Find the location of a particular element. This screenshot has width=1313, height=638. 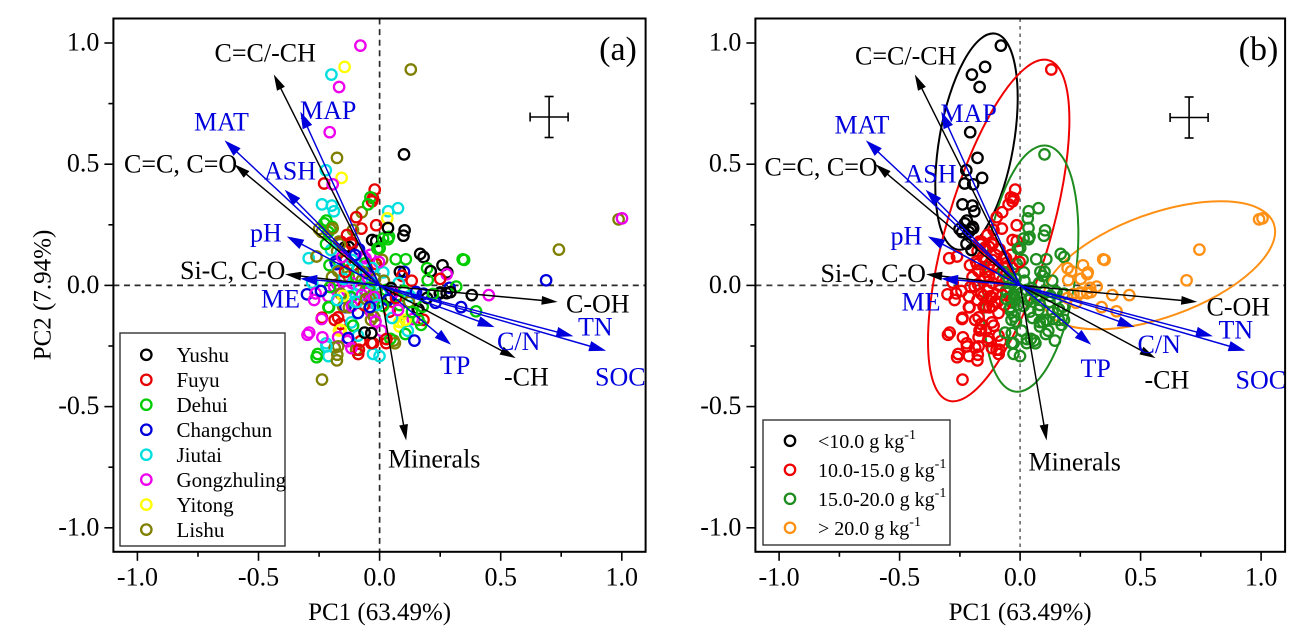

svg-text: Gongzhuling is located at coordinates (232, 480).